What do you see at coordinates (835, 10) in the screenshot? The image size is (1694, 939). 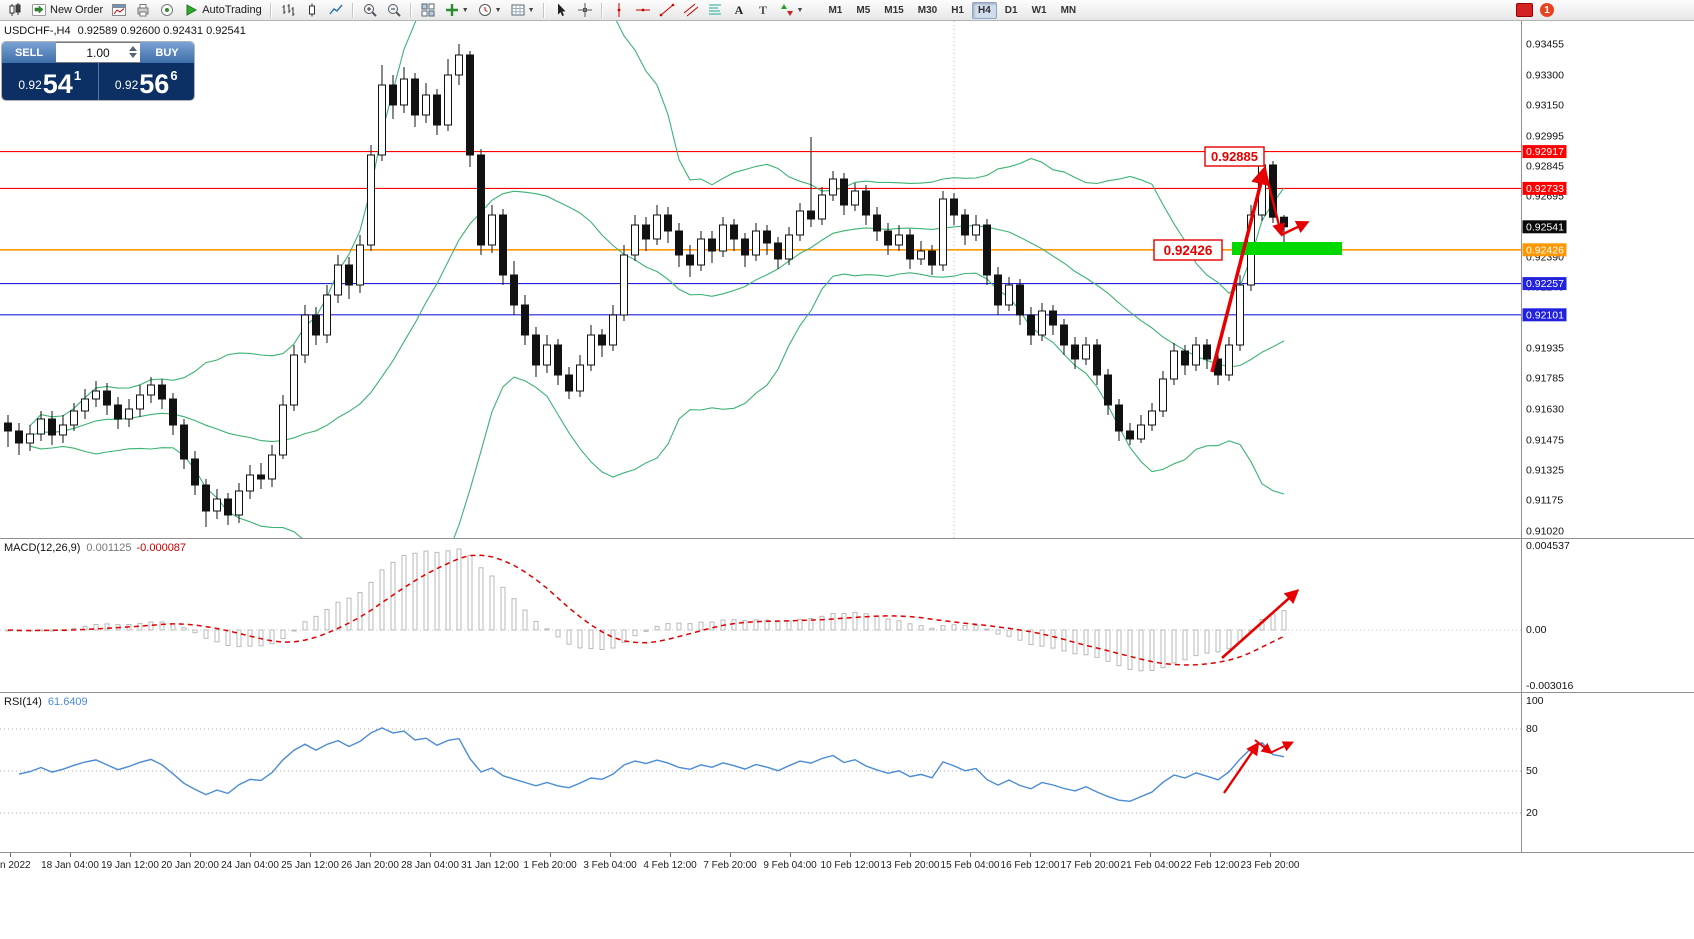 I see `timeframe-button-m1: M1` at bounding box center [835, 10].